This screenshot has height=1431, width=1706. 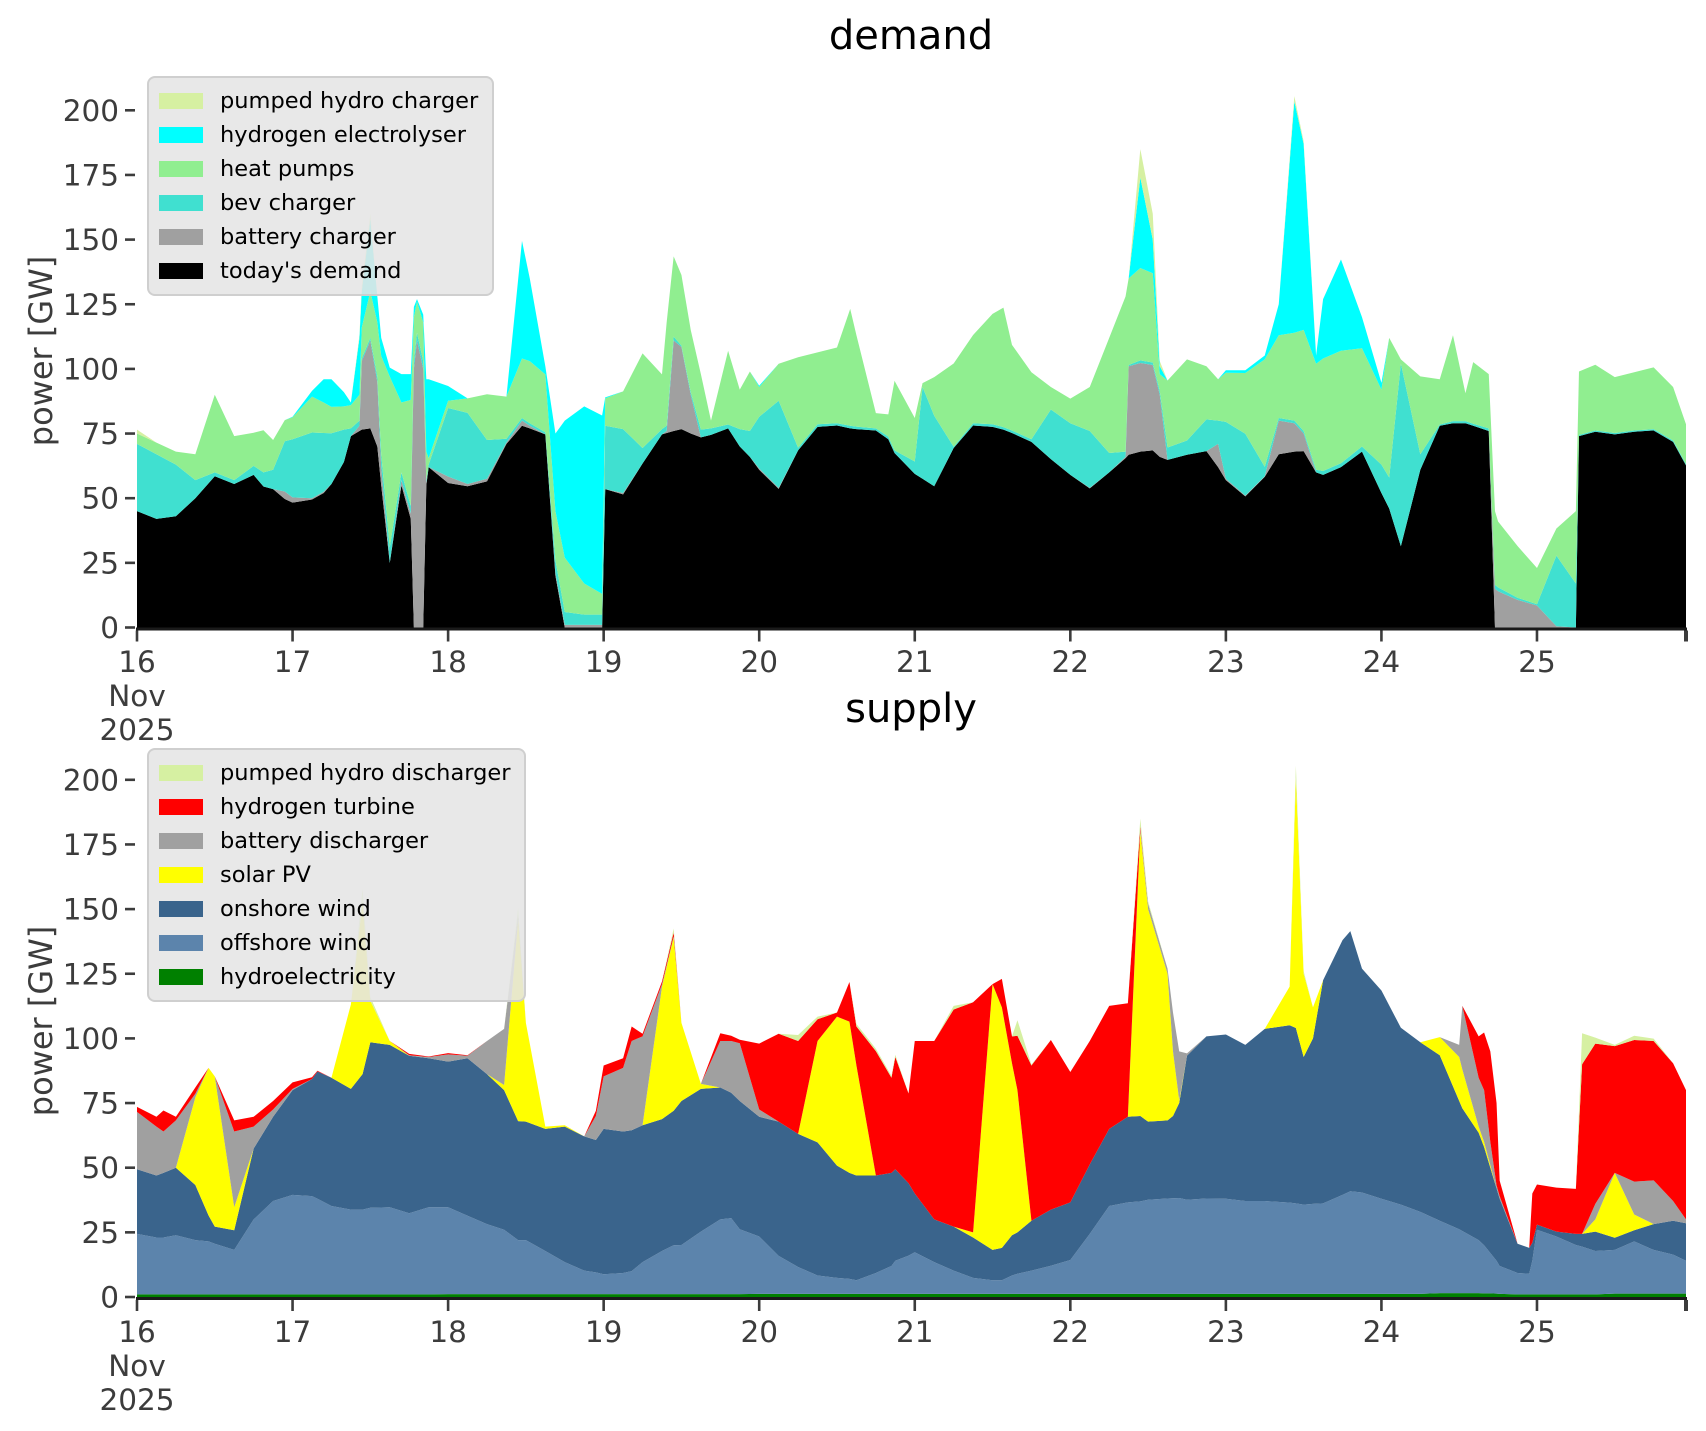 I want to click on demand-area-today-s-demand, so click(x=911, y=525).